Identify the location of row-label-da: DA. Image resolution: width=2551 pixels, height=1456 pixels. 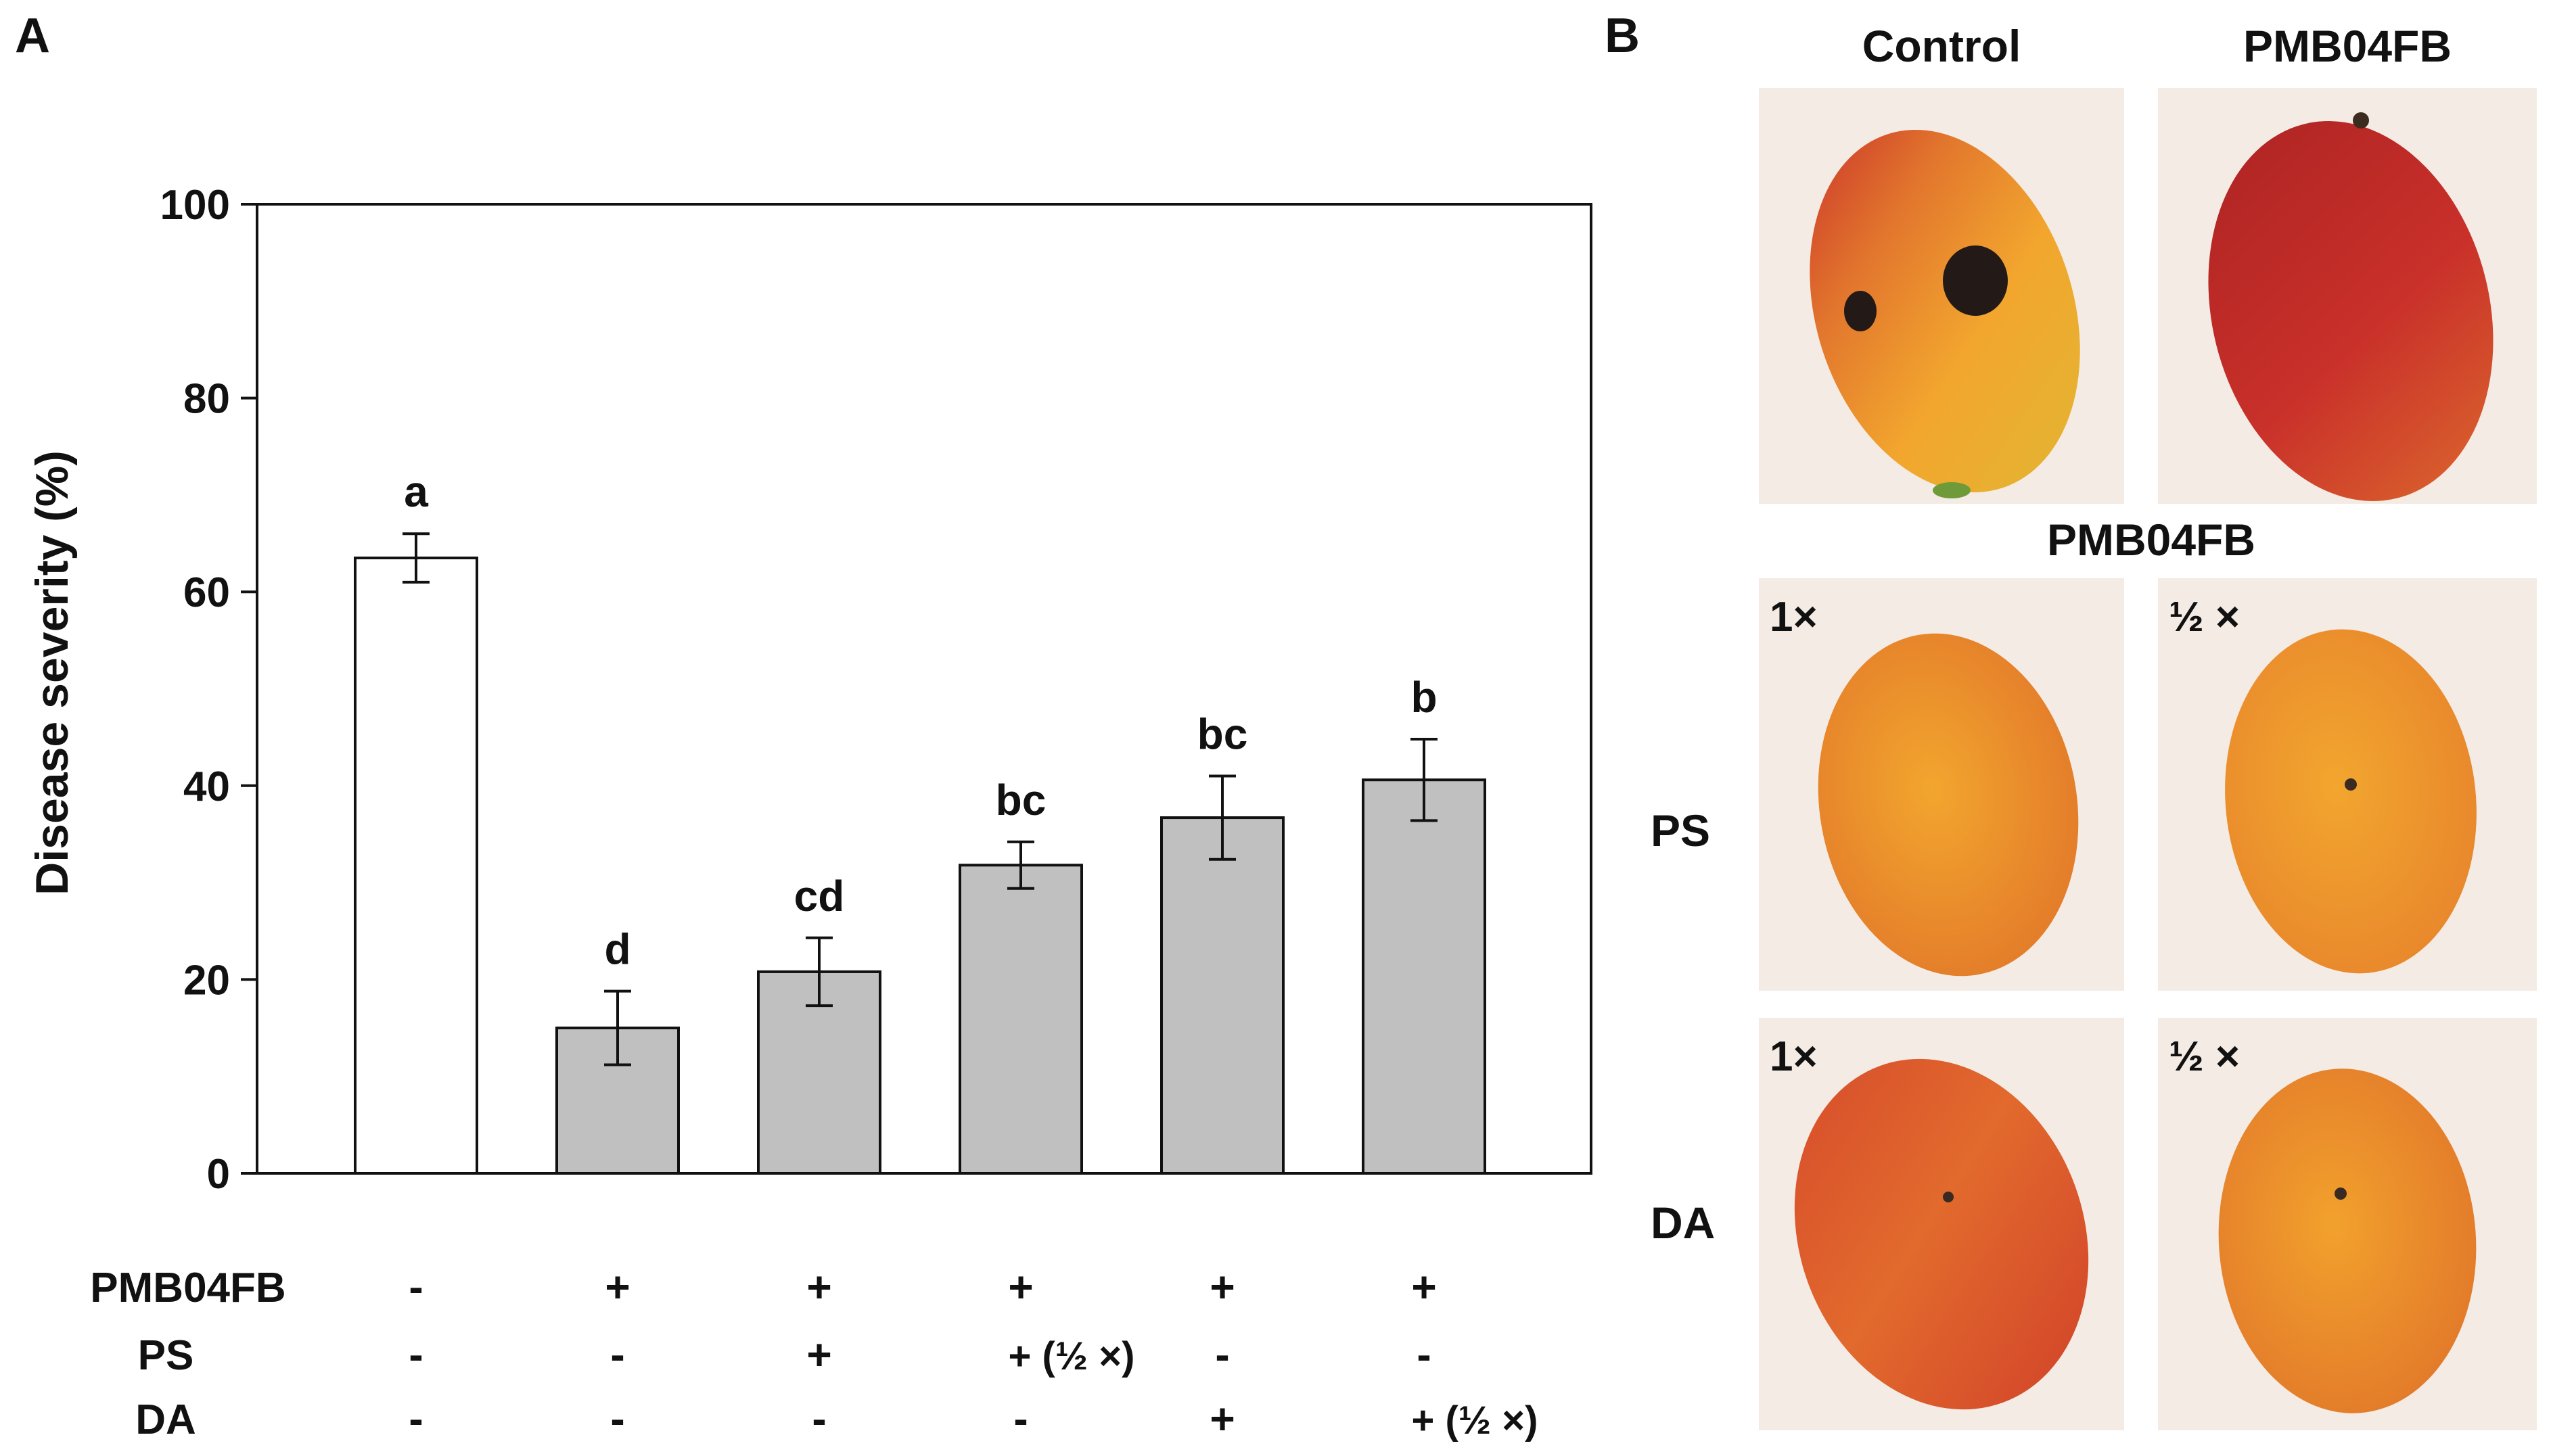
(1683, 1223).